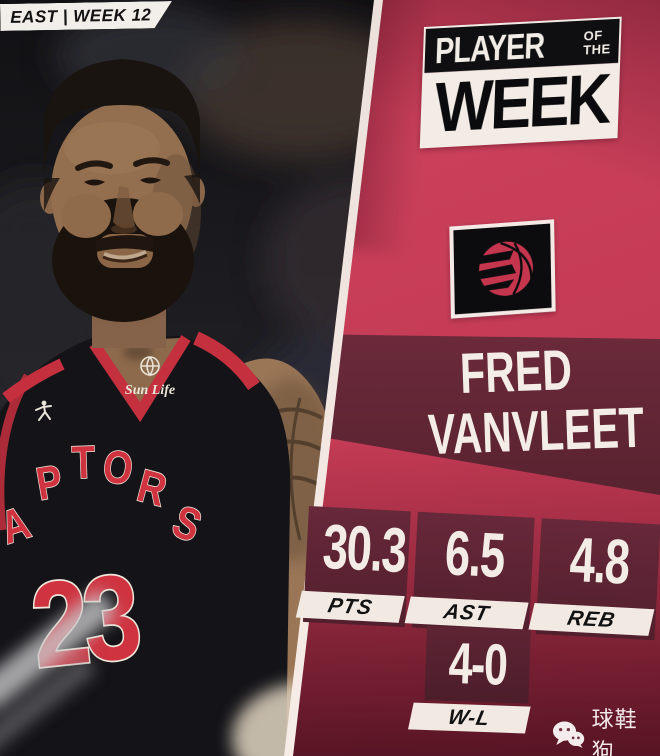 Image resolution: width=660 pixels, height=756 pixels. I want to click on stat-assists-band: AST, so click(466, 613).